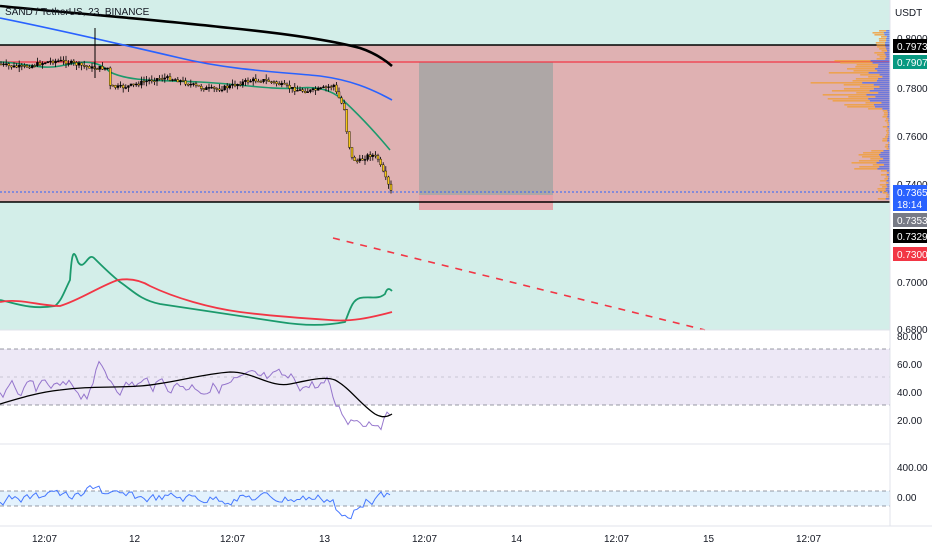  Describe the element at coordinates (466, 538) in the screenshot. I see `time-axis-background` at that location.